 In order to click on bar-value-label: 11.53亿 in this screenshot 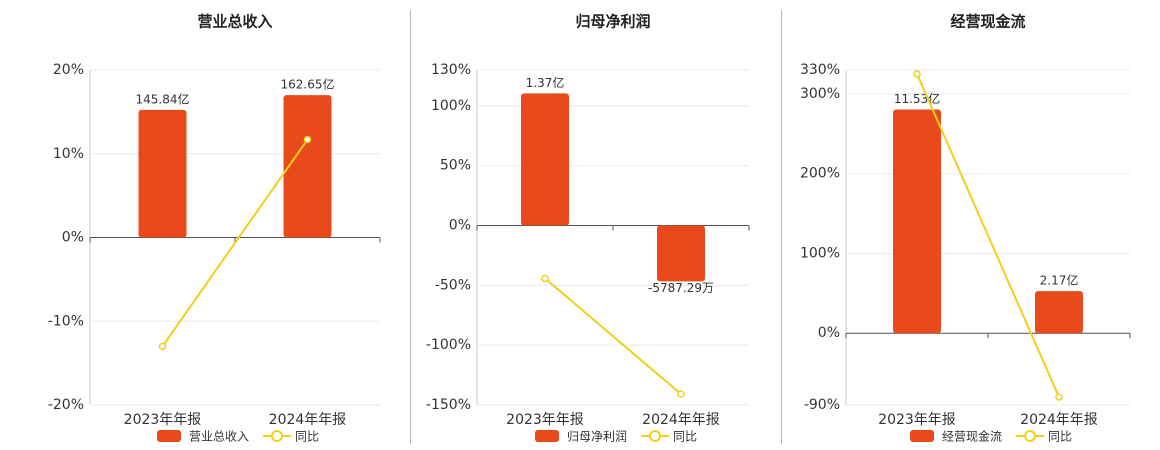, I will do `click(917, 98)`.